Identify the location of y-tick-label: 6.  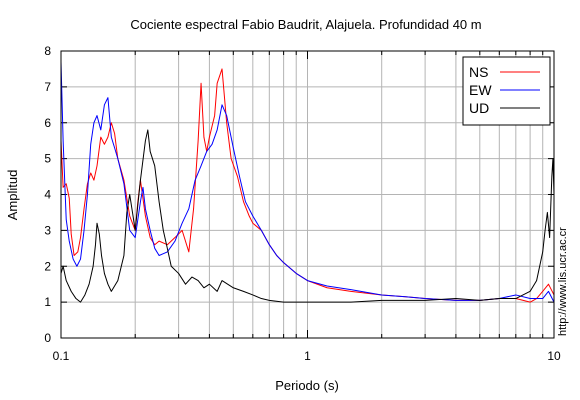
(47, 123).